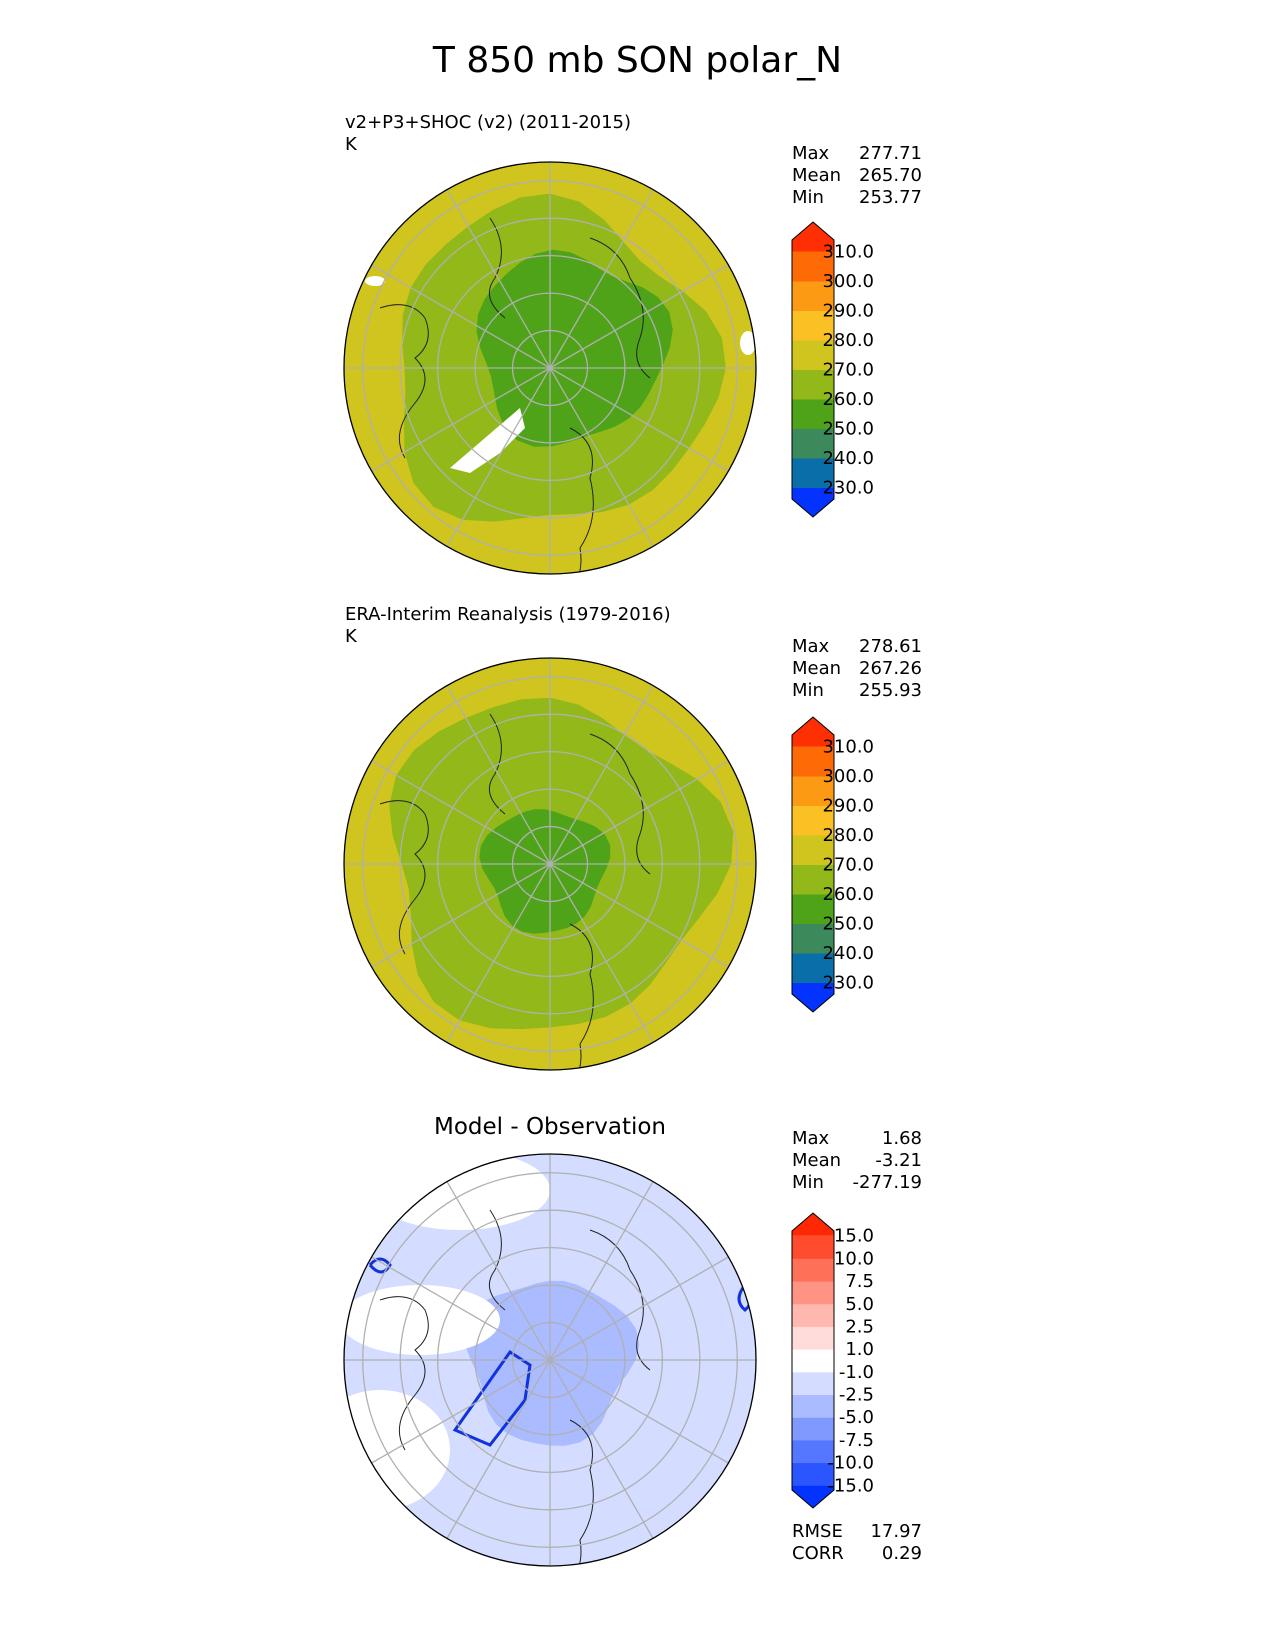  What do you see at coordinates (859, 1304) in the screenshot?
I see `colorbar-tick-label: 5.0` at bounding box center [859, 1304].